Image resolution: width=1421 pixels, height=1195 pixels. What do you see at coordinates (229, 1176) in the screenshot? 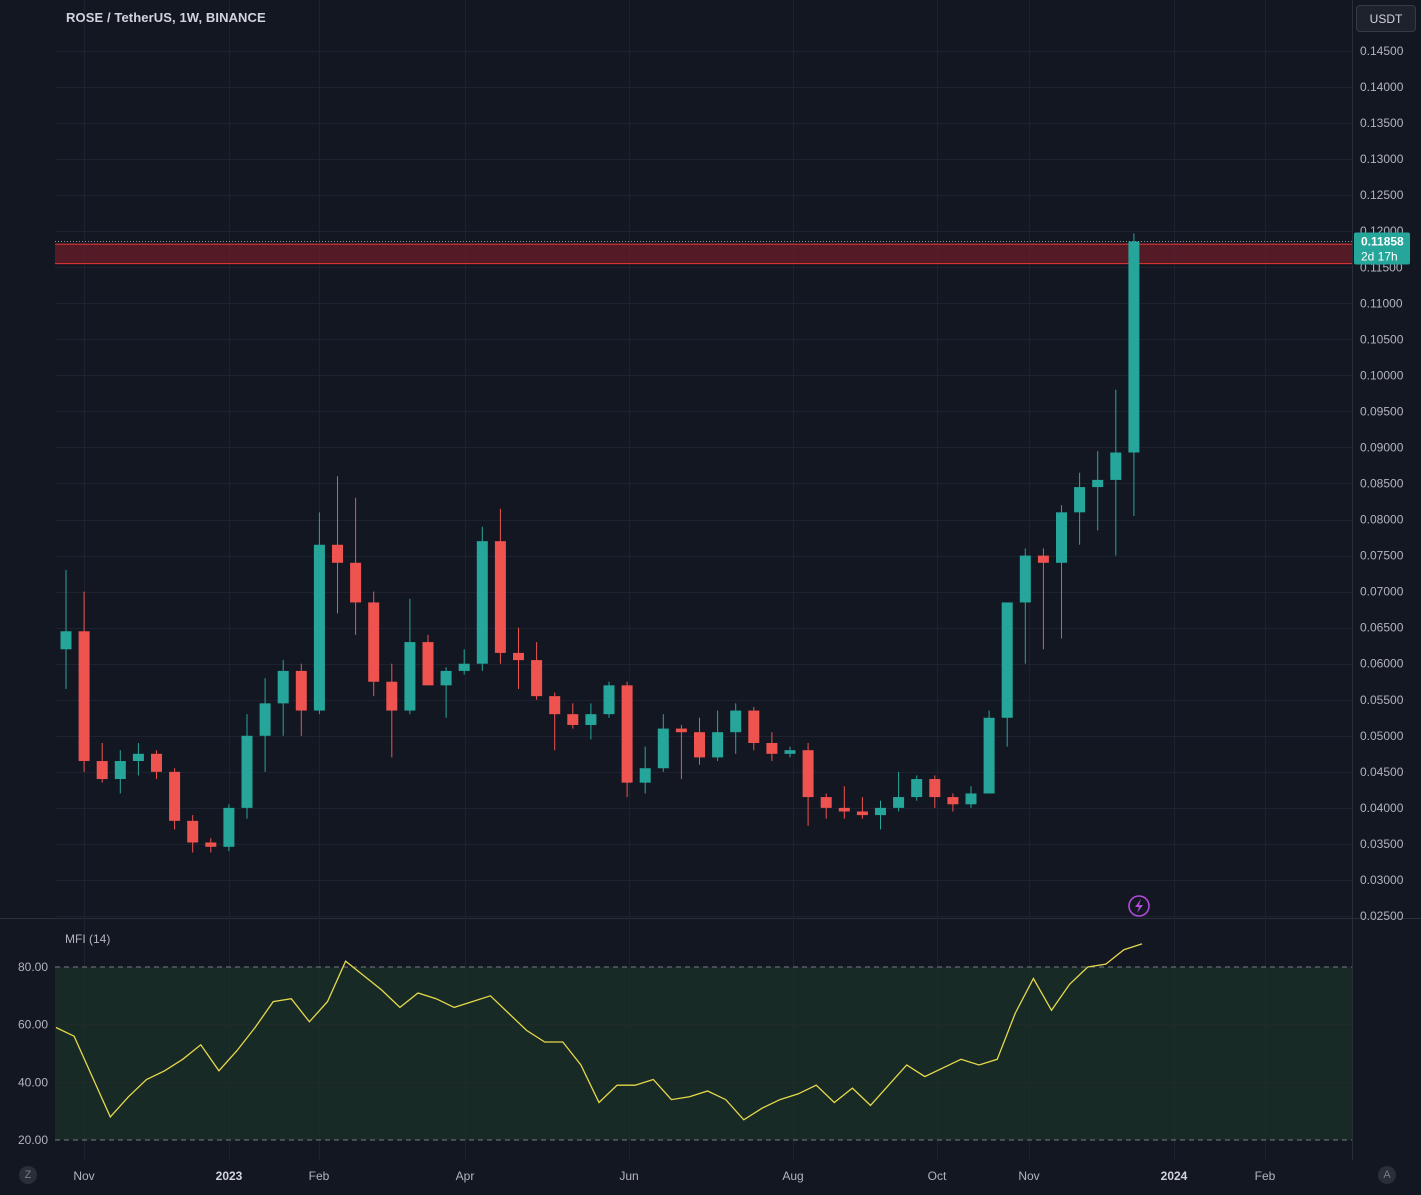
I see `time-tick-label: 2023` at bounding box center [229, 1176].